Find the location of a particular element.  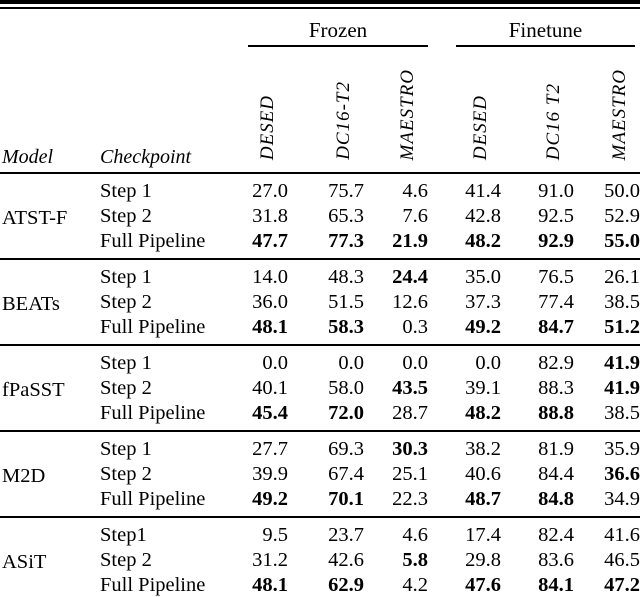

value-cell: 38.2 is located at coordinates (483, 449).